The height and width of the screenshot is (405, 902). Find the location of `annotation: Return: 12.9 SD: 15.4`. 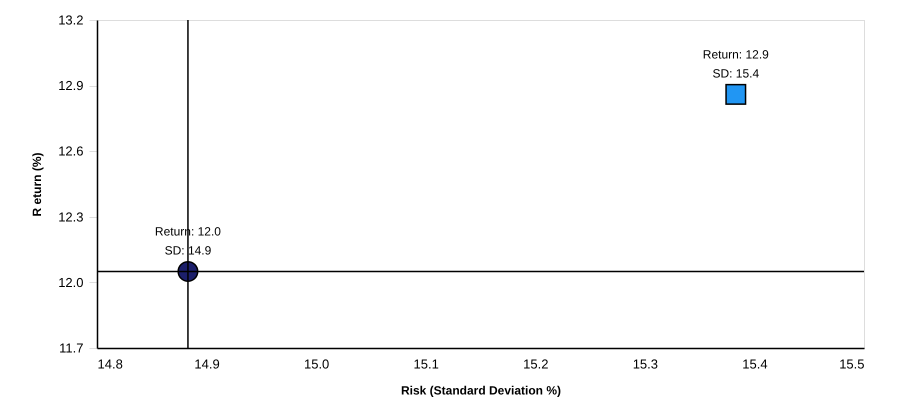

annotation: Return: 12.9 SD: 15.4 is located at coordinates (736, 63).